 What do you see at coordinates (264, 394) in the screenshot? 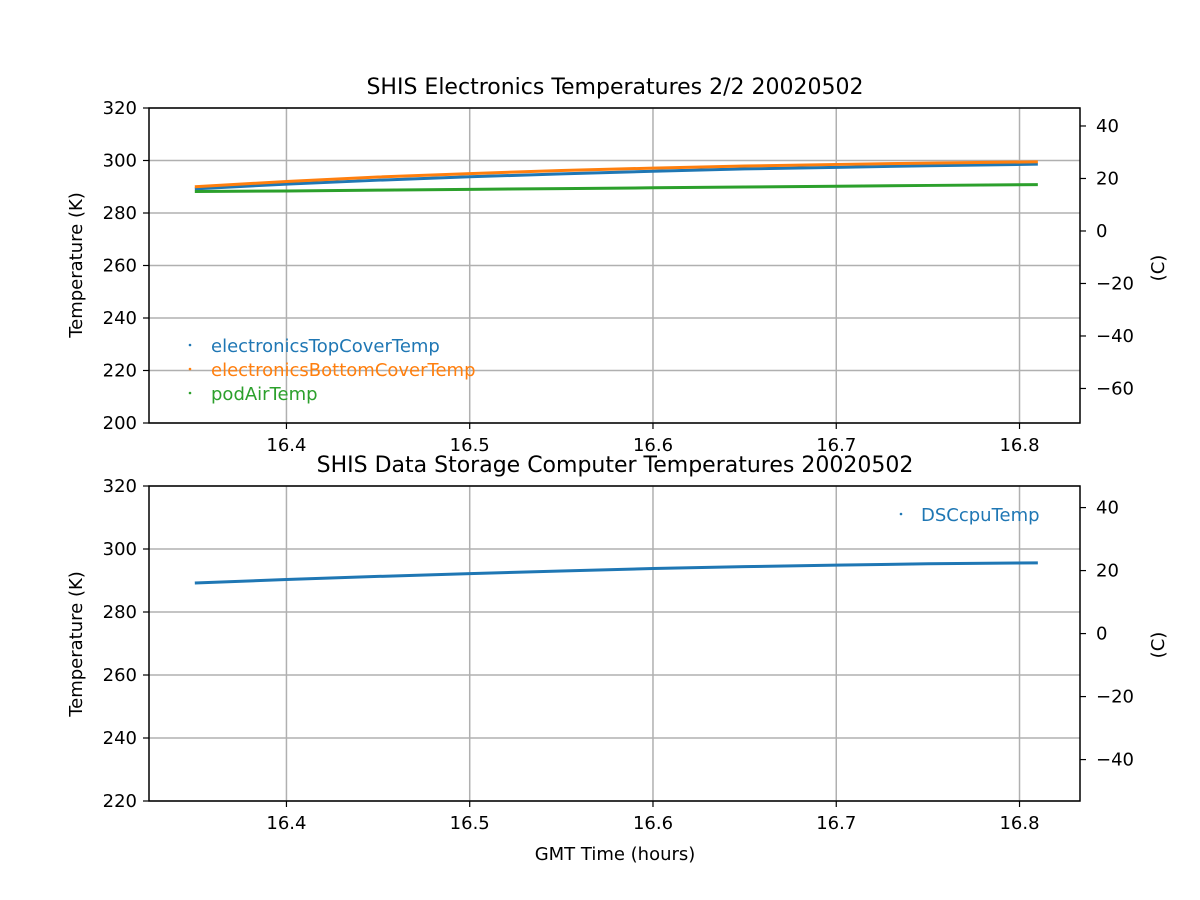
I see `legend-label: podAirTemp` at bounding box center [264, 394].